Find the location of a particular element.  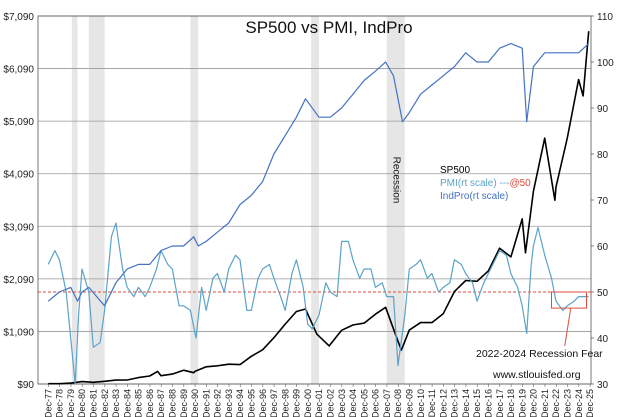

x-tick-label: Dec-93 is located at coordinates (229, 403).